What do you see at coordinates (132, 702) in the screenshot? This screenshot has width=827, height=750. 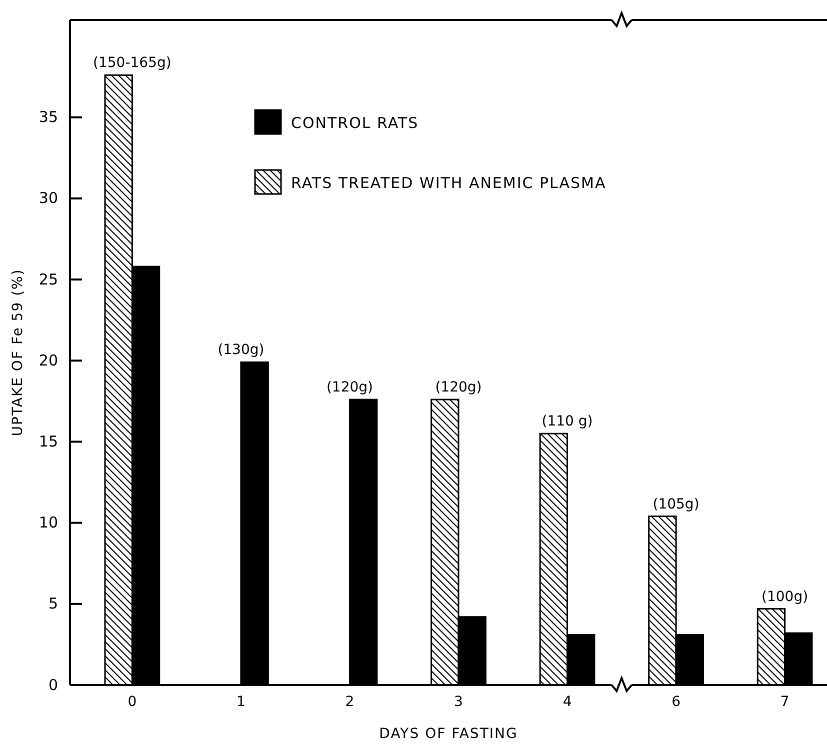 I see `x-tick-label: 0` at bounding box center [132, 702].